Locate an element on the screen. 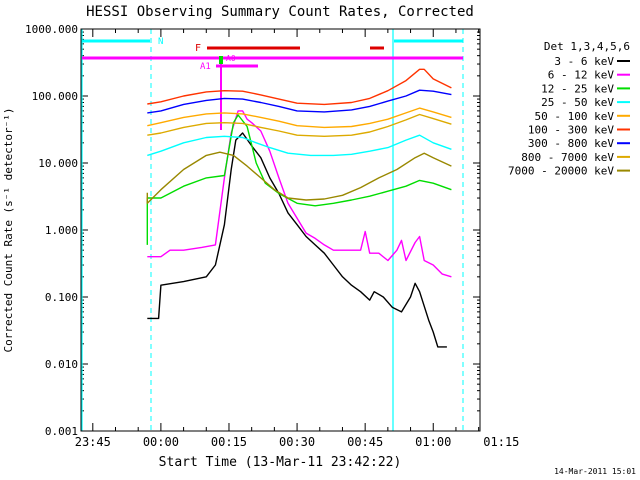 This screenshot has height=480, width=640. x-tick-label: 01:00 is located at coordinates (433, 442).